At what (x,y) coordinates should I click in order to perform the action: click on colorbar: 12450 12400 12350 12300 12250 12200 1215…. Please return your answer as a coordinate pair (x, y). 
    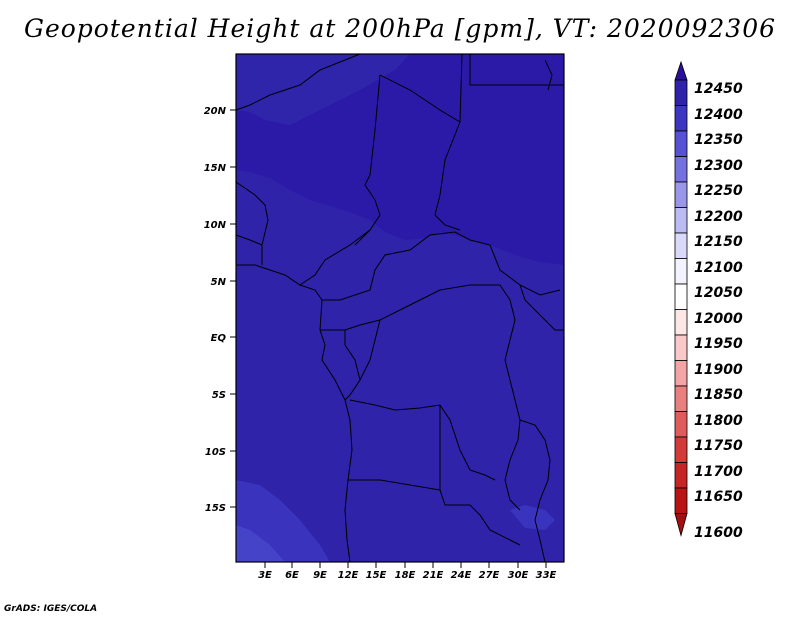
    Looking at the image, I should click on (708, 300).